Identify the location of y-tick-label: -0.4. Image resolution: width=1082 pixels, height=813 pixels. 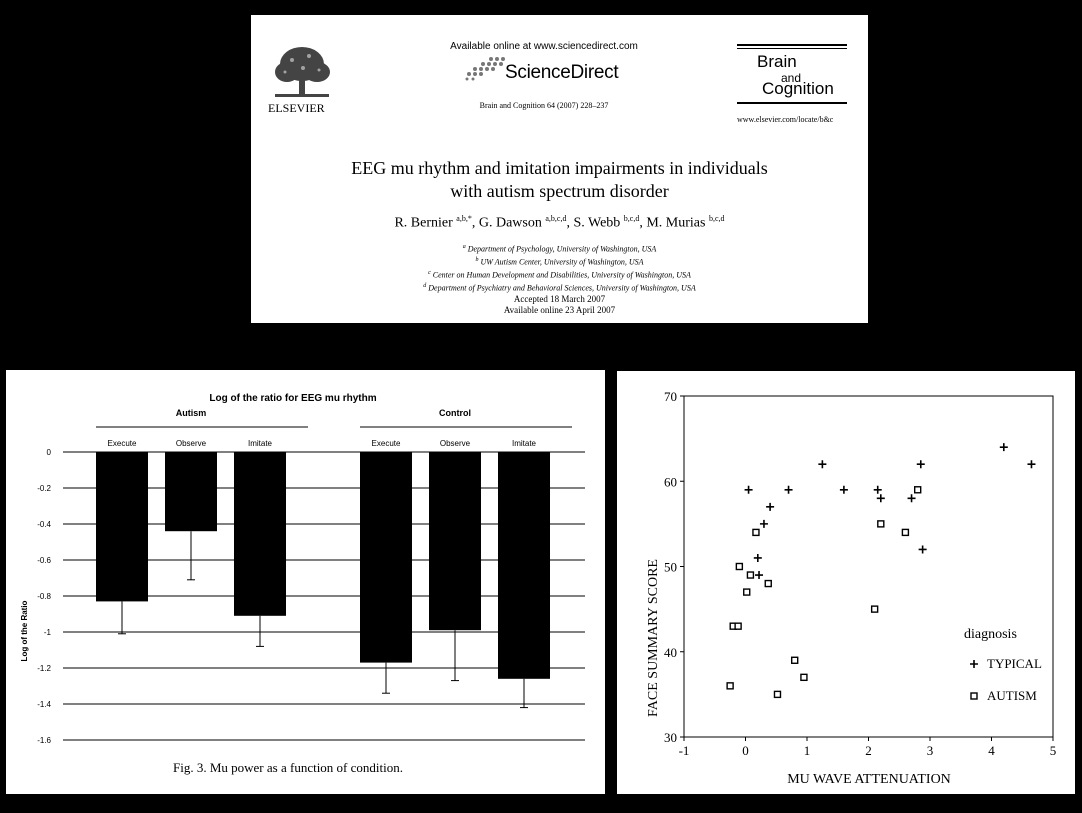
(44, 524).